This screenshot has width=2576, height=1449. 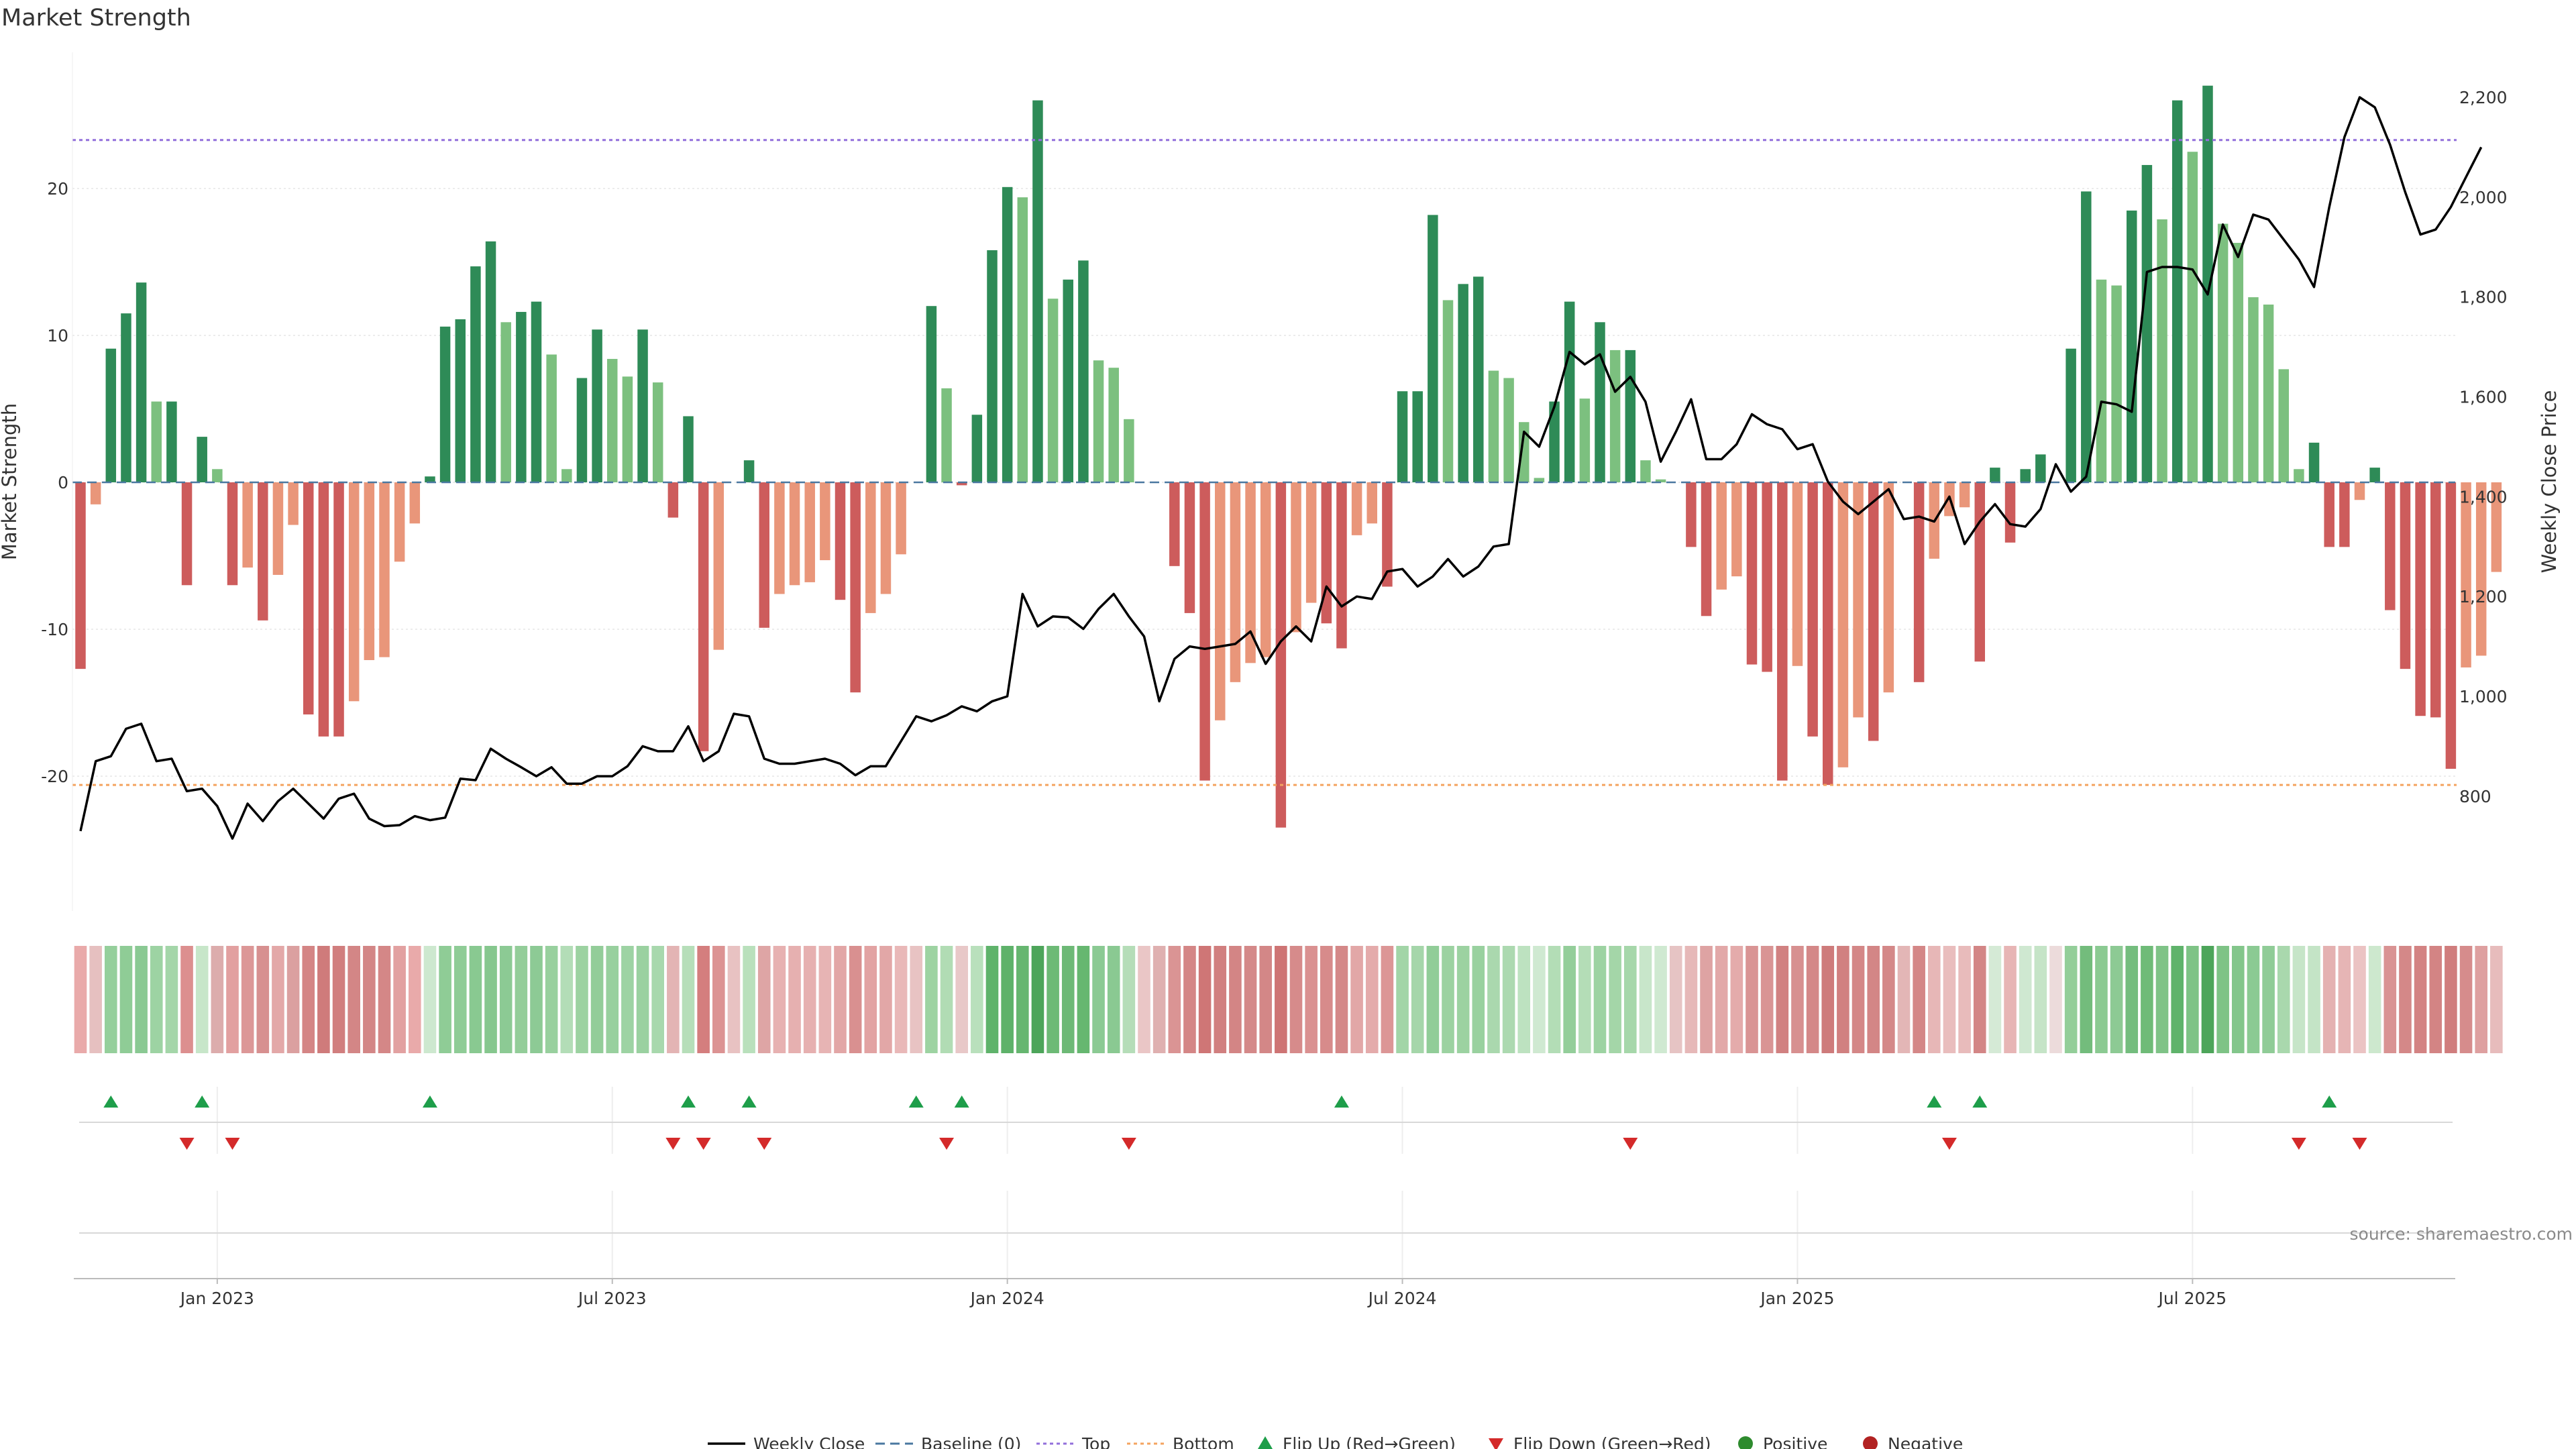 What do you see at coordinates (2483, 397) in the screenshot?
I see `right-tick-label: 1,600` at bounding box center [2483, 397].